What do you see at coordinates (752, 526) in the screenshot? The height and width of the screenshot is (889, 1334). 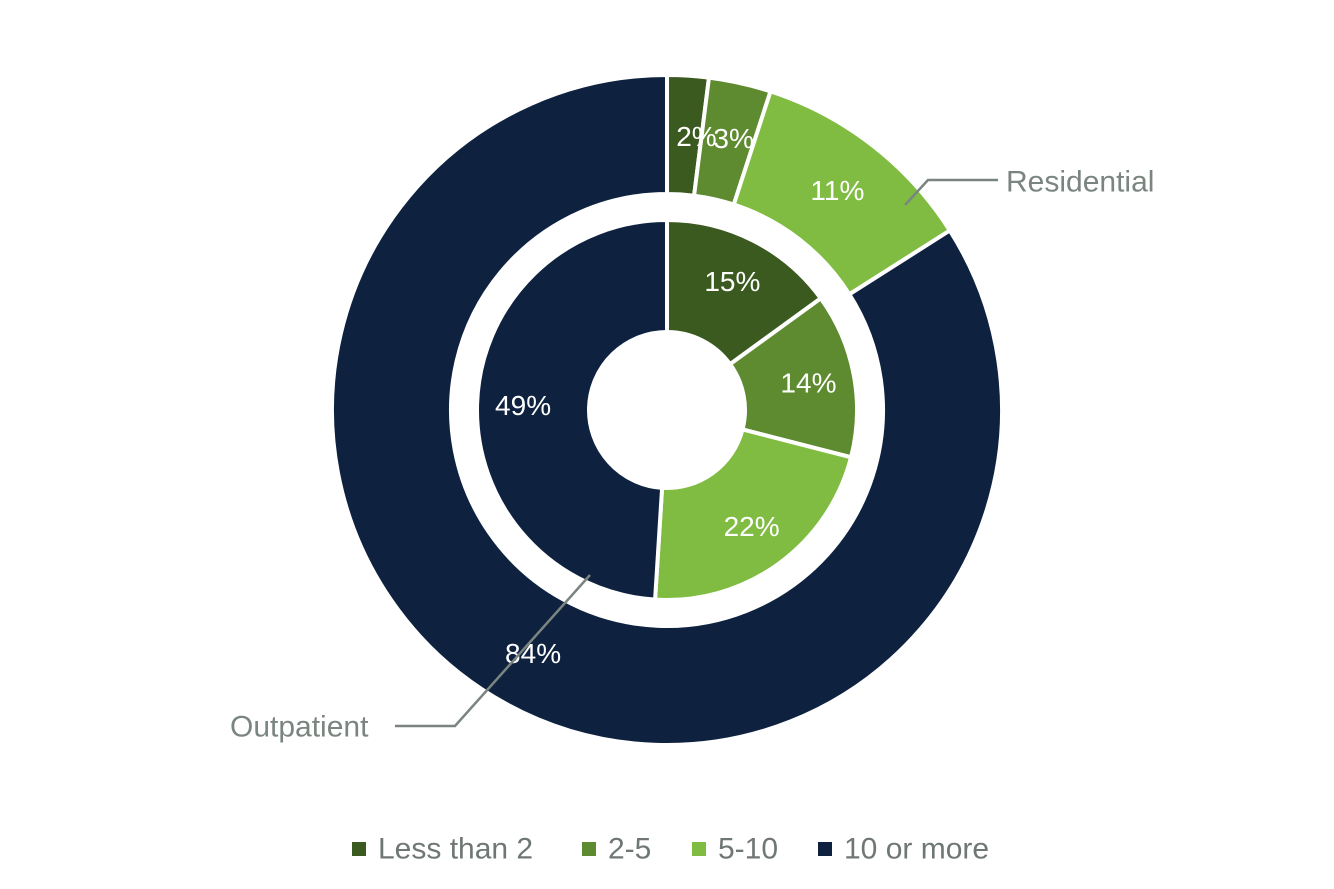 I see `inner-slice-label-5-10: 22%` at bounding box center [752, 526].